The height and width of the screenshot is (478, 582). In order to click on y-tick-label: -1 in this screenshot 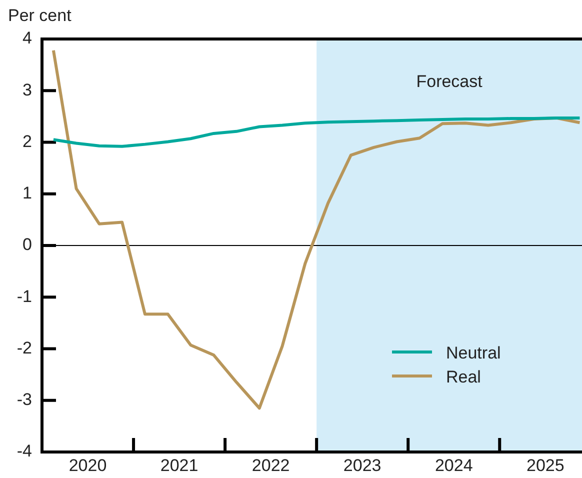, I will do `click(24, 296)`.